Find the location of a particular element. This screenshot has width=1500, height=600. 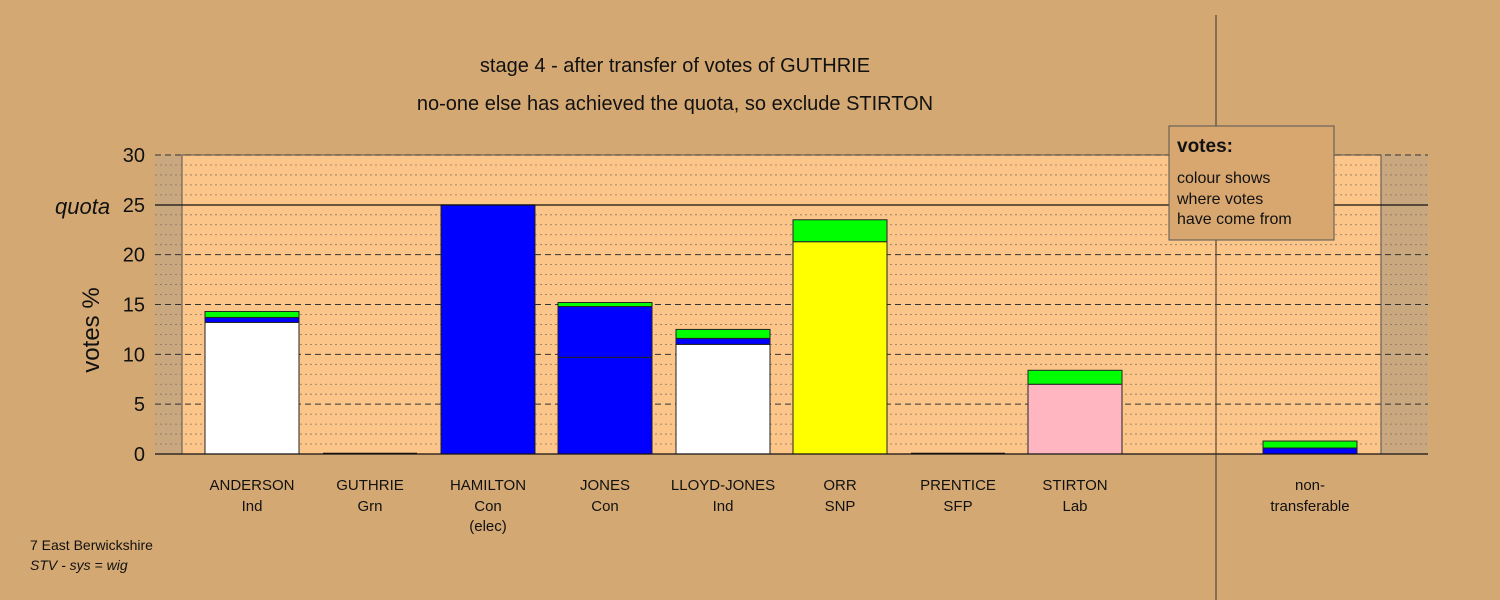

candidate-name: PRENTICE is located at coordinates (958, 485).